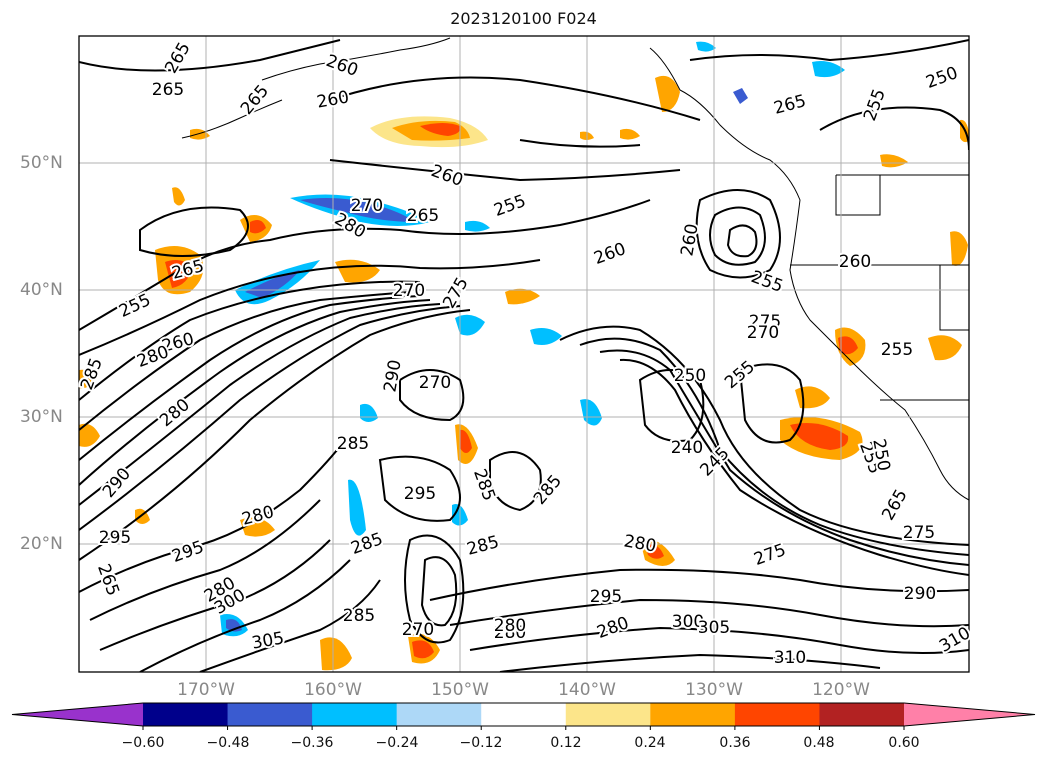 The width and height of the screenshot is (1047, 765). Describe the element at coordinates (714, 690) in the screenshot. I see `lon-label-130w: 130°W` at that location.